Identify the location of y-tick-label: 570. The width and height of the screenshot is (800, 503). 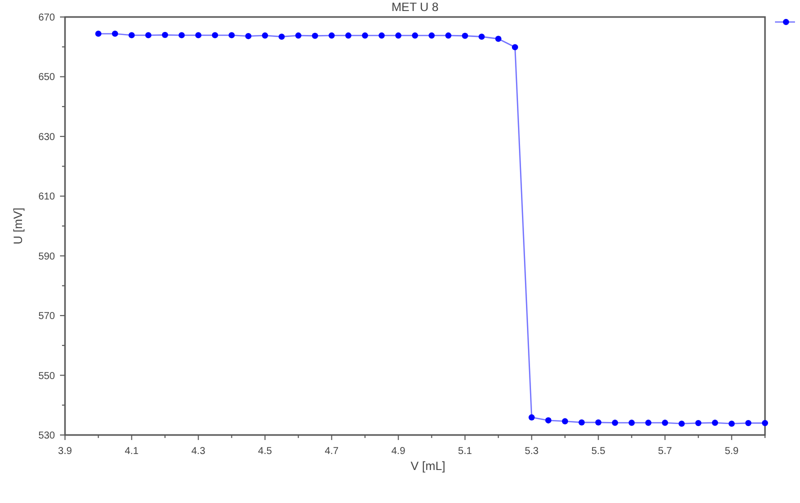
(47, 316).